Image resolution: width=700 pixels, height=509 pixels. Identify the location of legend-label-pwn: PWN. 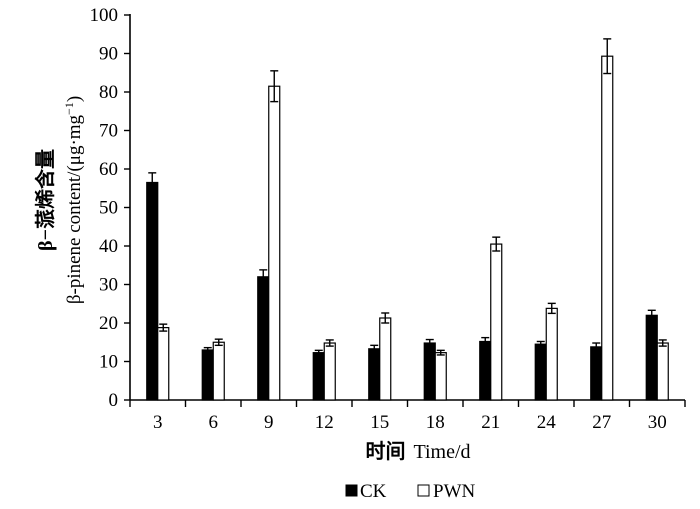
(454, 491).